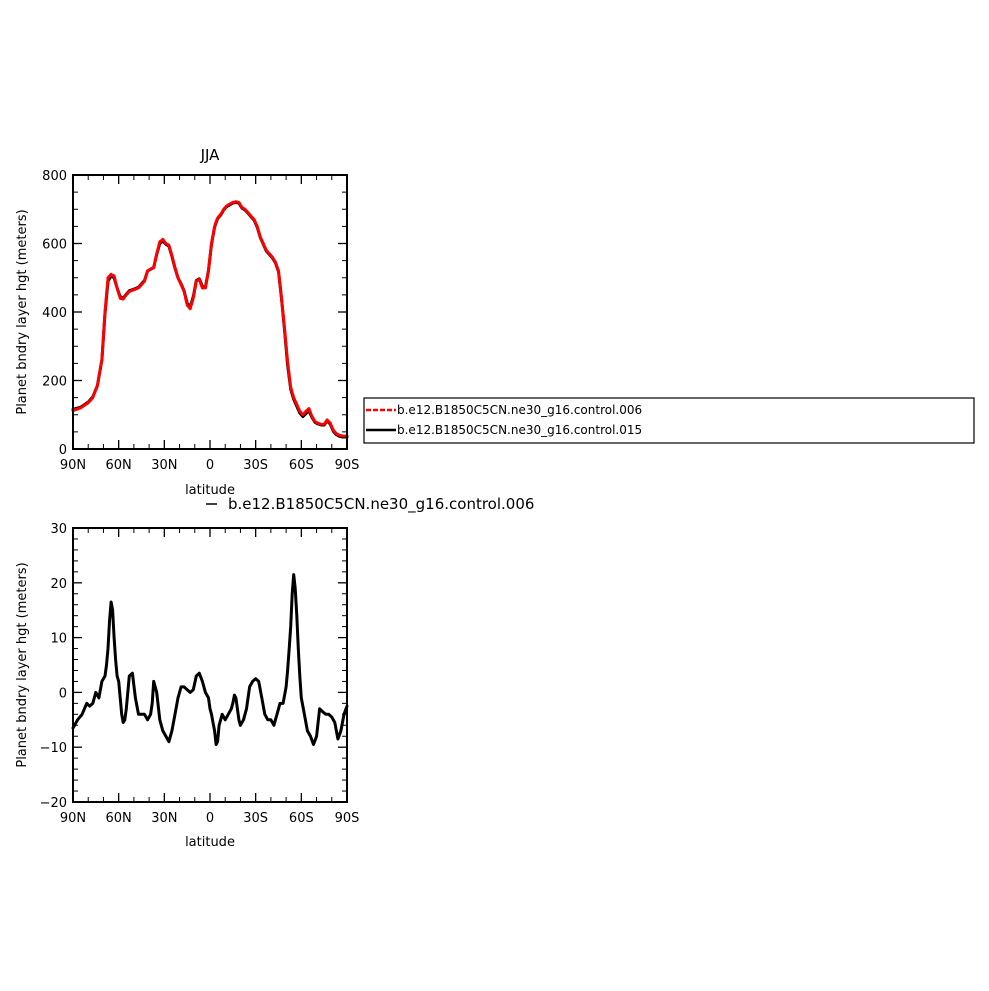 Image resolution: width=989 pixels, height=991 pixels. I want to click on bottom-x-tick-label: 0, so click(210, 818).